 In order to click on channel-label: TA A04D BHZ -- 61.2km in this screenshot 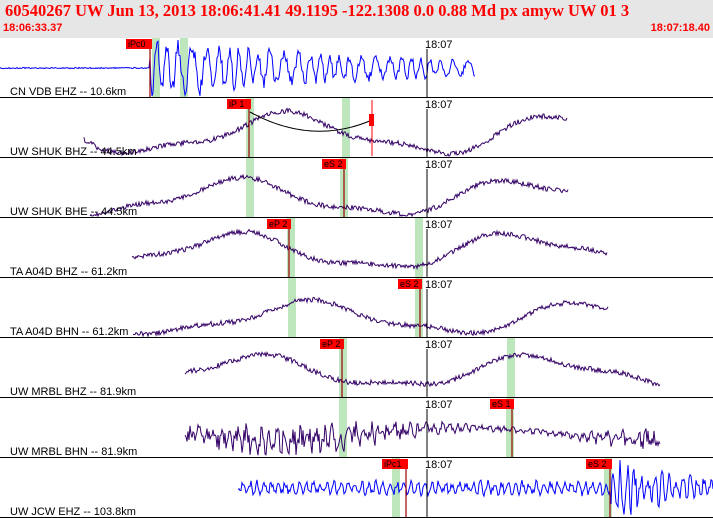, I will do `click(68, 272)`.